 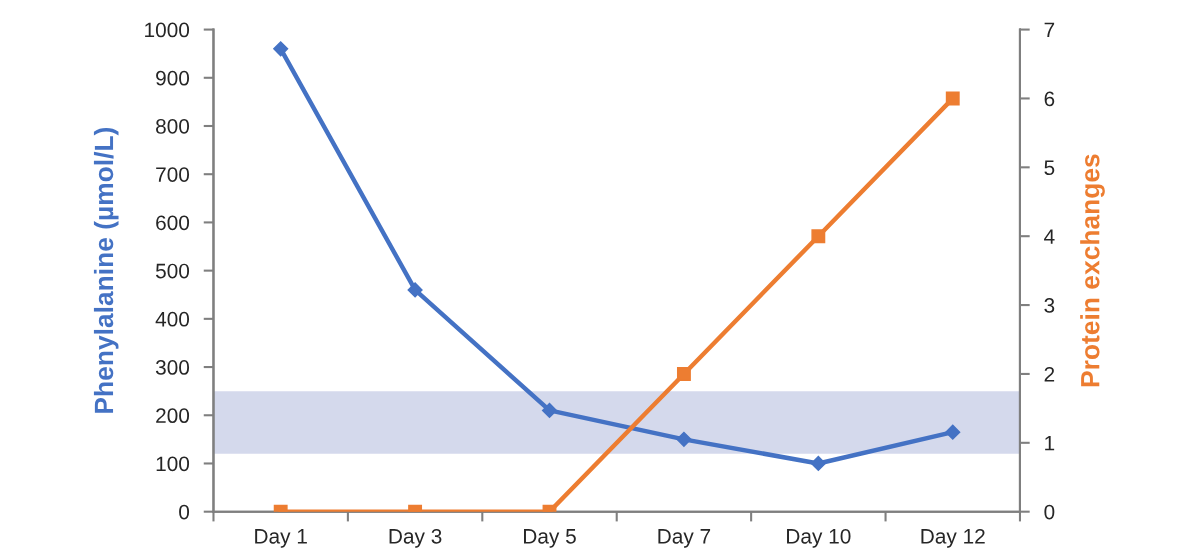 I want to click on x-tick-label: Day 7, so click(x=684, y=538).